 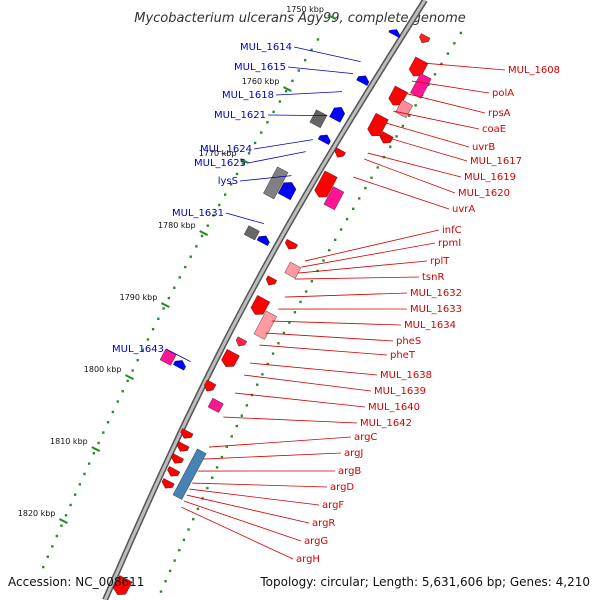 What do you see at coordinates (408, 341) in the screenshot?
I see `reverse-gene-label: pheS` at bounding box center [408, 341].